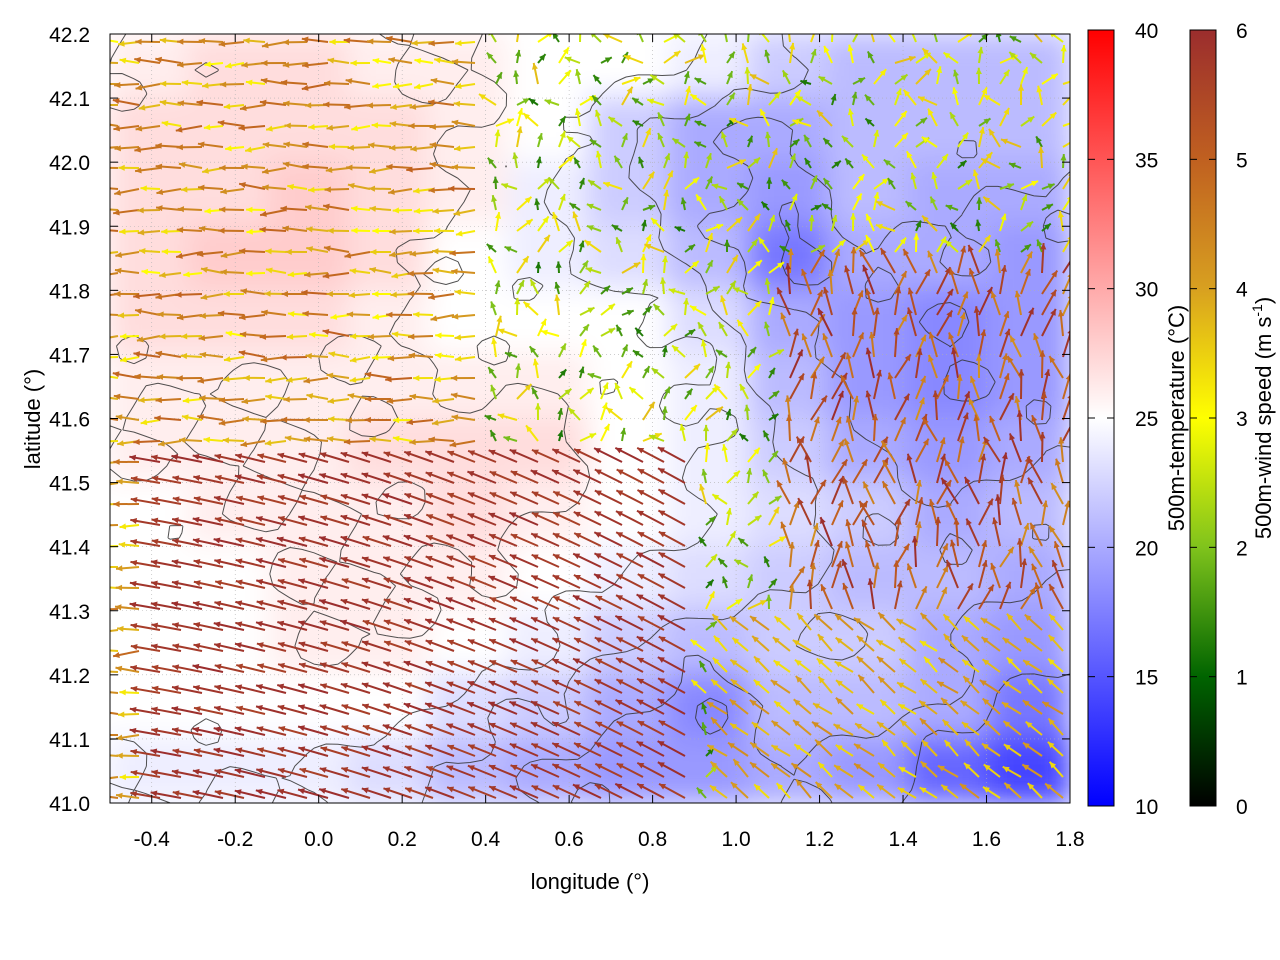 Image resolution: width=1280 pixels, height=960 pixels. What do you see at coordinates (735, 839) in the screenshot?
I see `x-tick-label: 1.0` at bounding box center [735, 839].